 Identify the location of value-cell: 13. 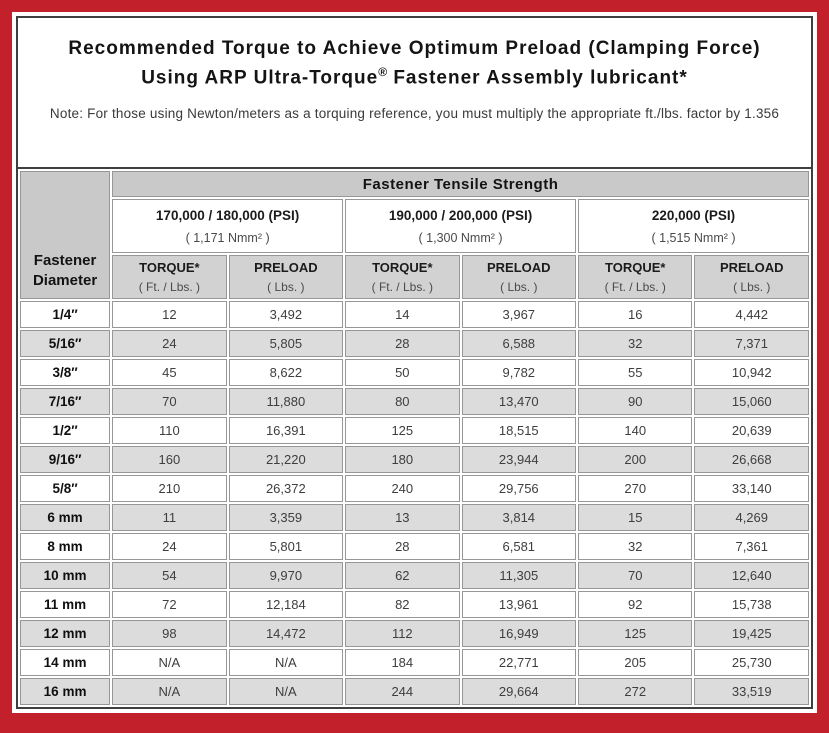
(402, 517).